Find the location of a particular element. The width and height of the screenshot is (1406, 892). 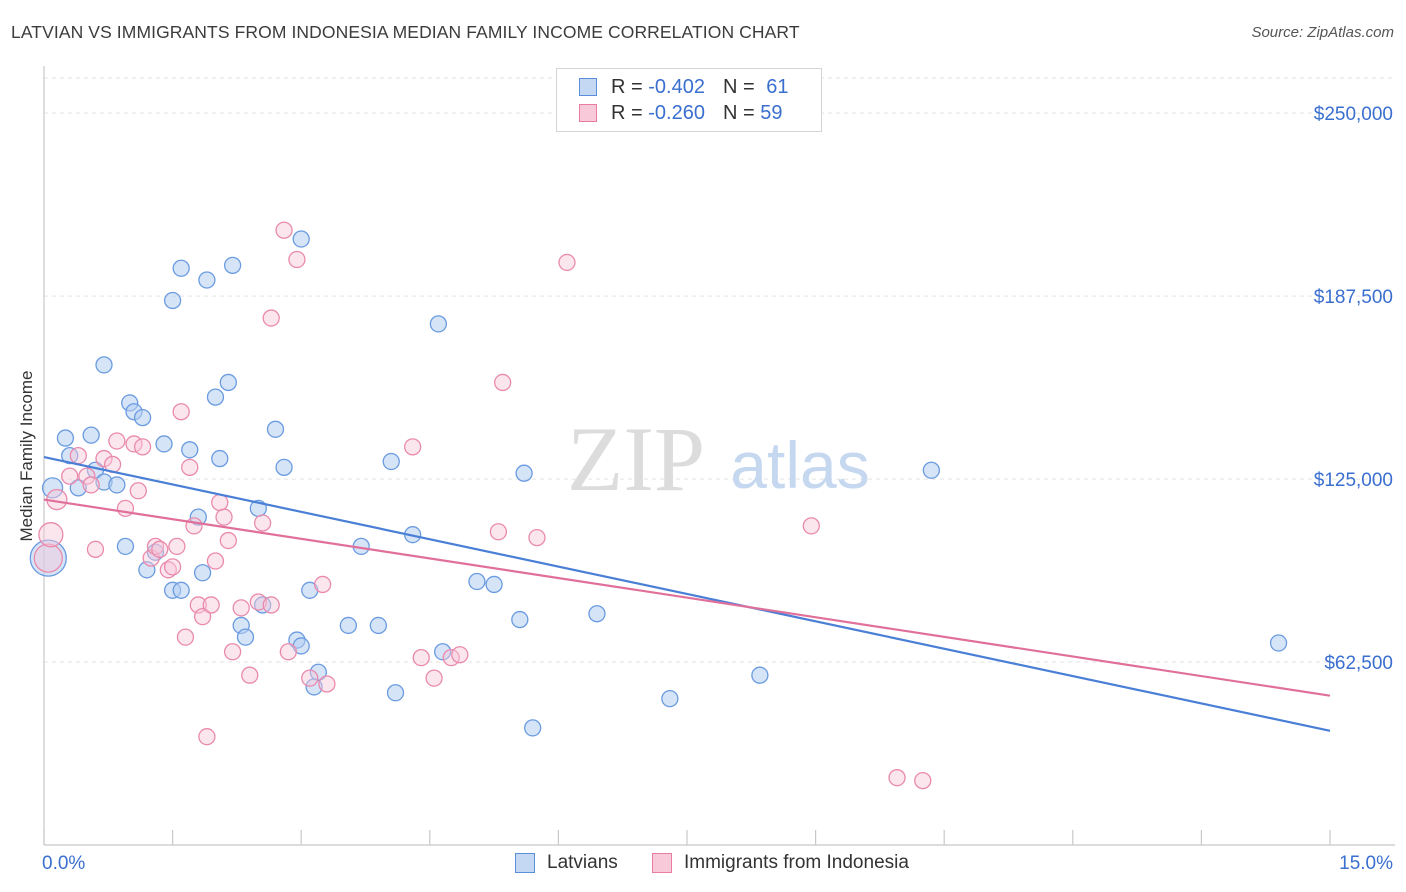

y-tick-label: $250,000 is located at coordinates (1353, 114).